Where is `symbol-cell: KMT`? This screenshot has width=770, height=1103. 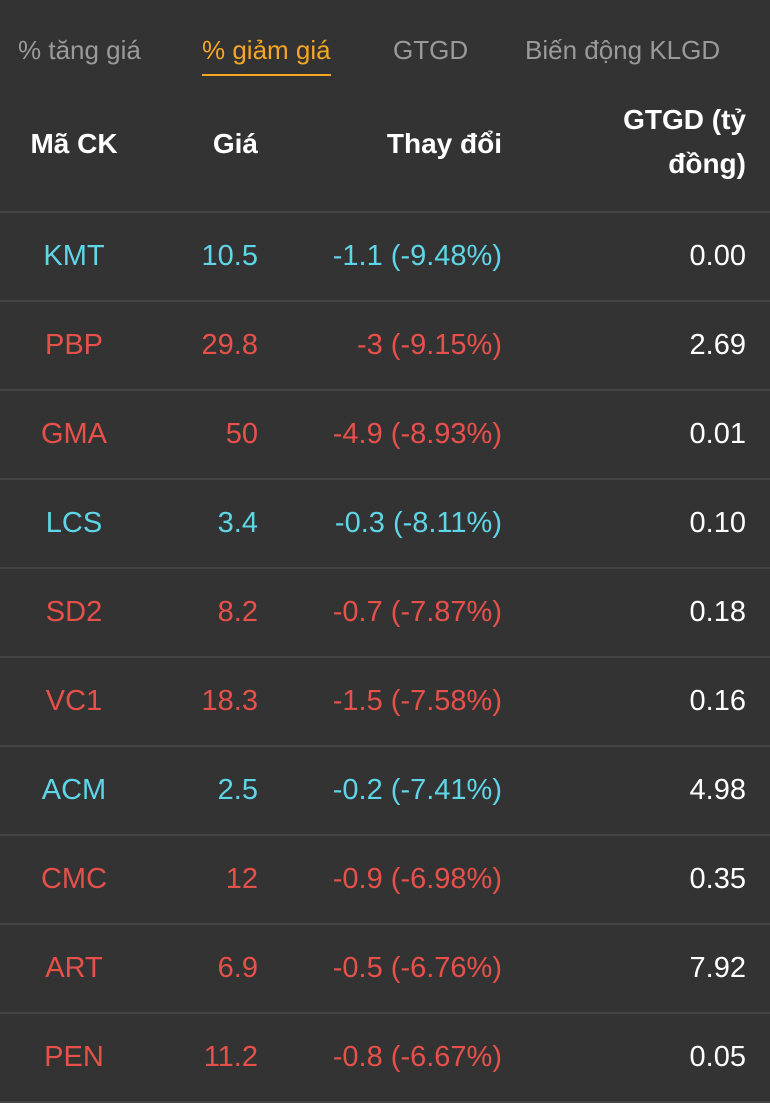 symbol-cell: KMT is located at coordinates (74, 256).